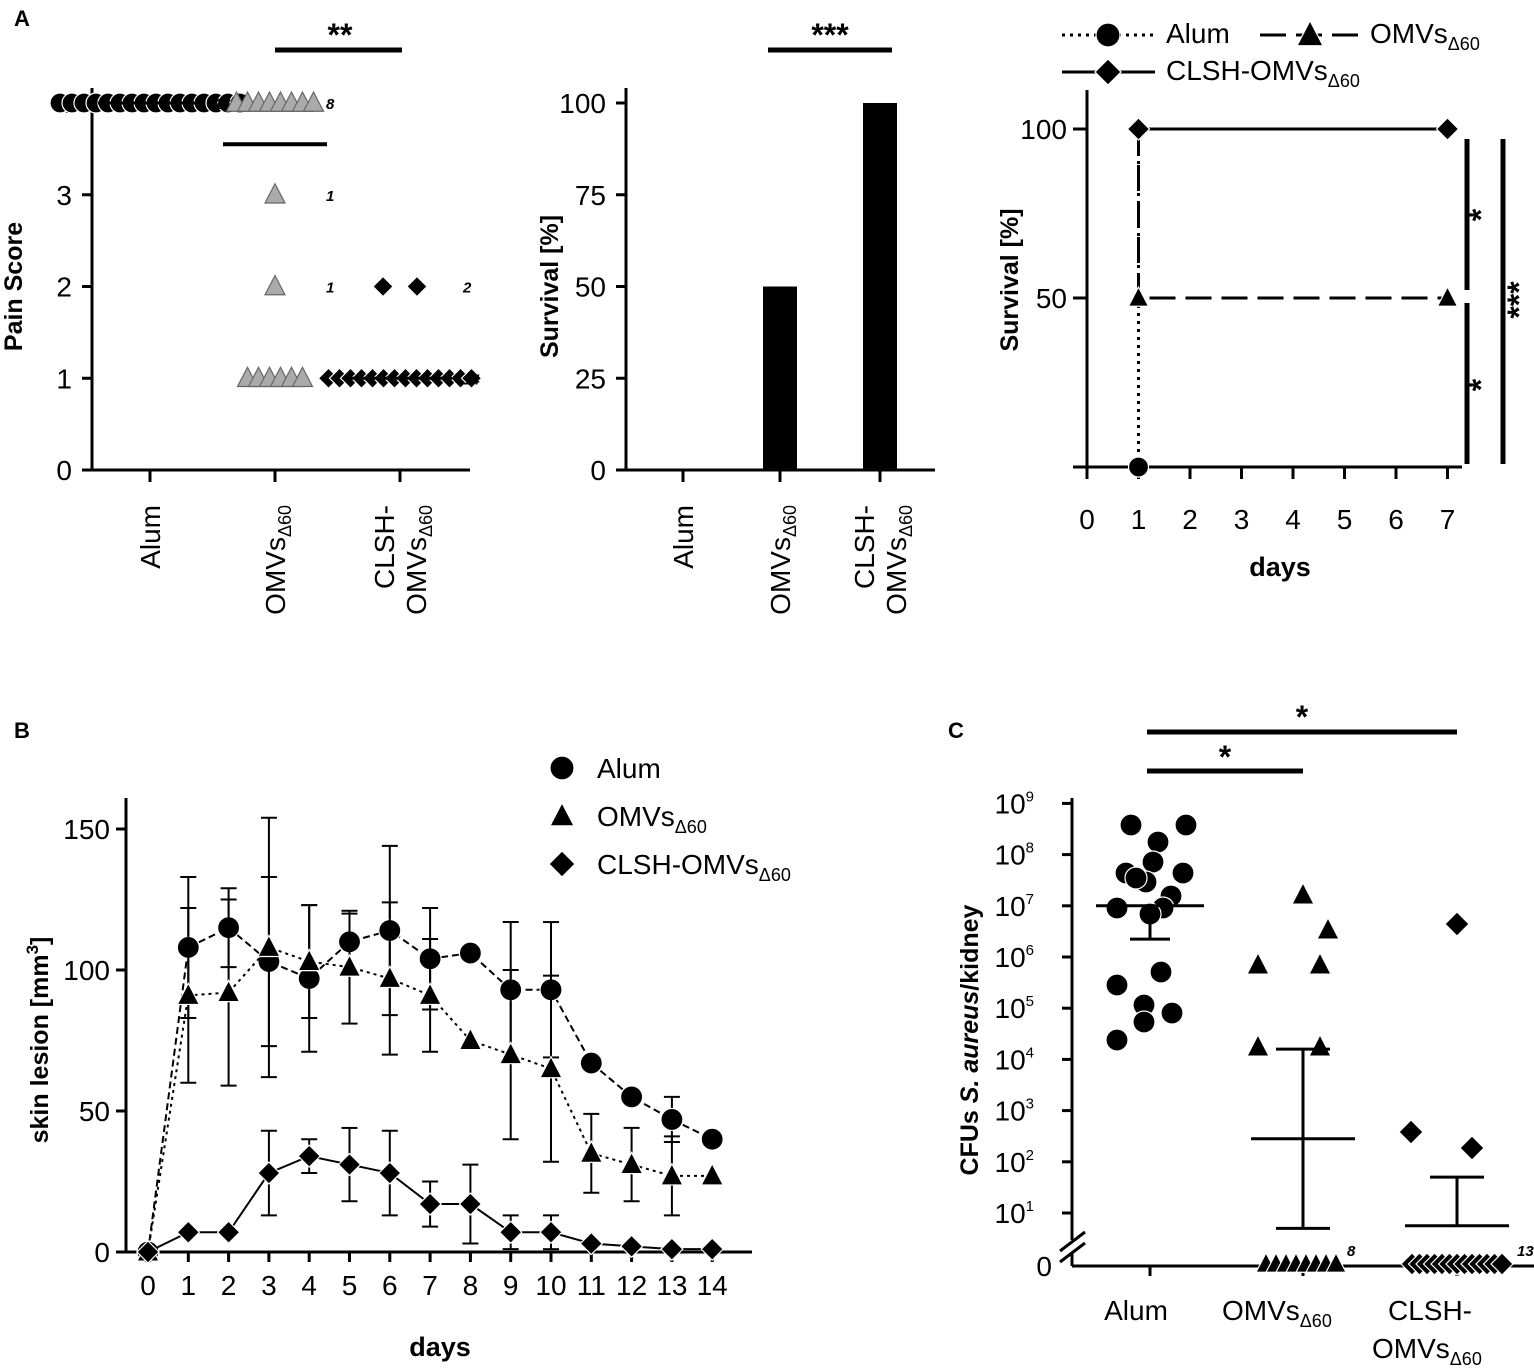 The image size is (1534, 1369). Describe the element at coordinates (64, 287) in the screenshot. I see `y-tick-label: 2` at that location.